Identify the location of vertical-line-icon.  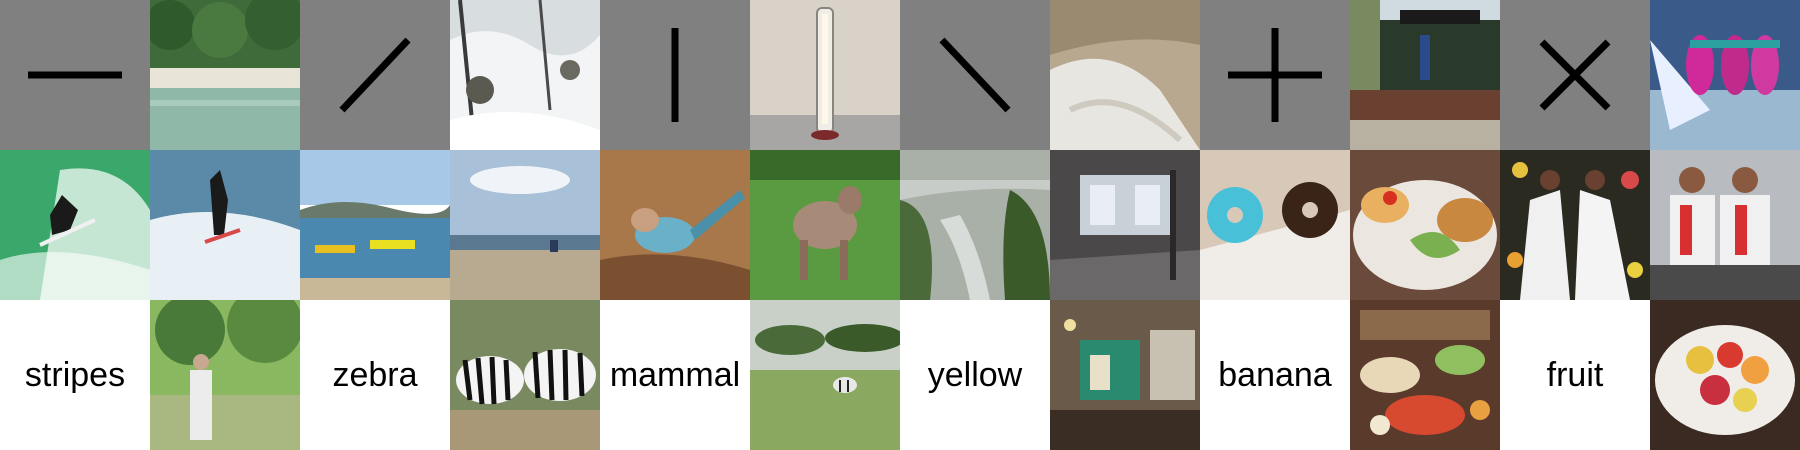
(675, 75).